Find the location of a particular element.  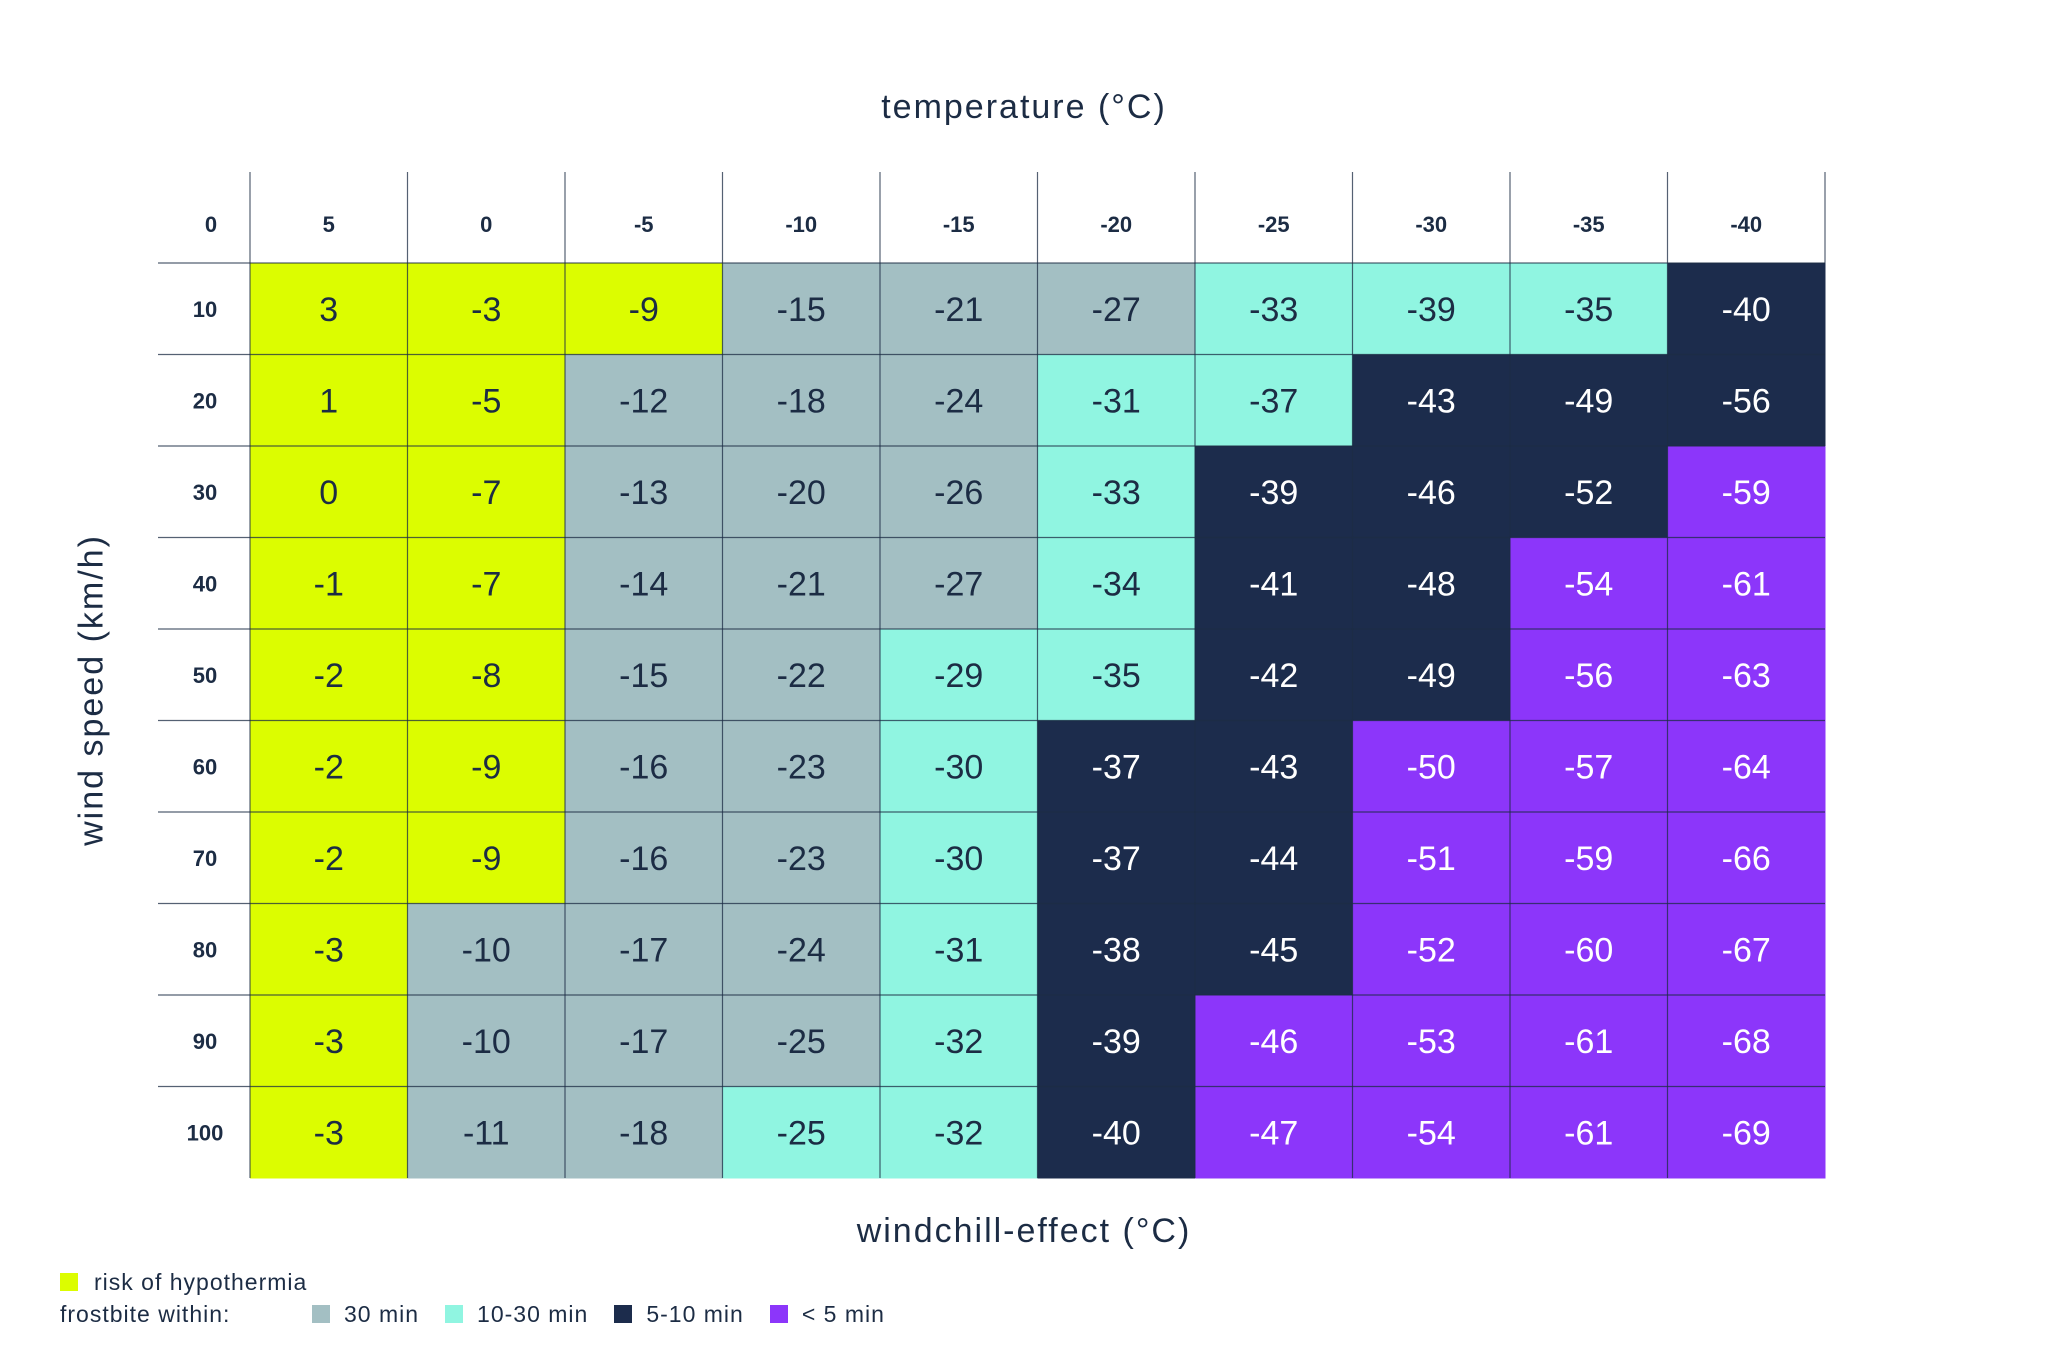

column-header: -15 is located at coordinates (959, 224).